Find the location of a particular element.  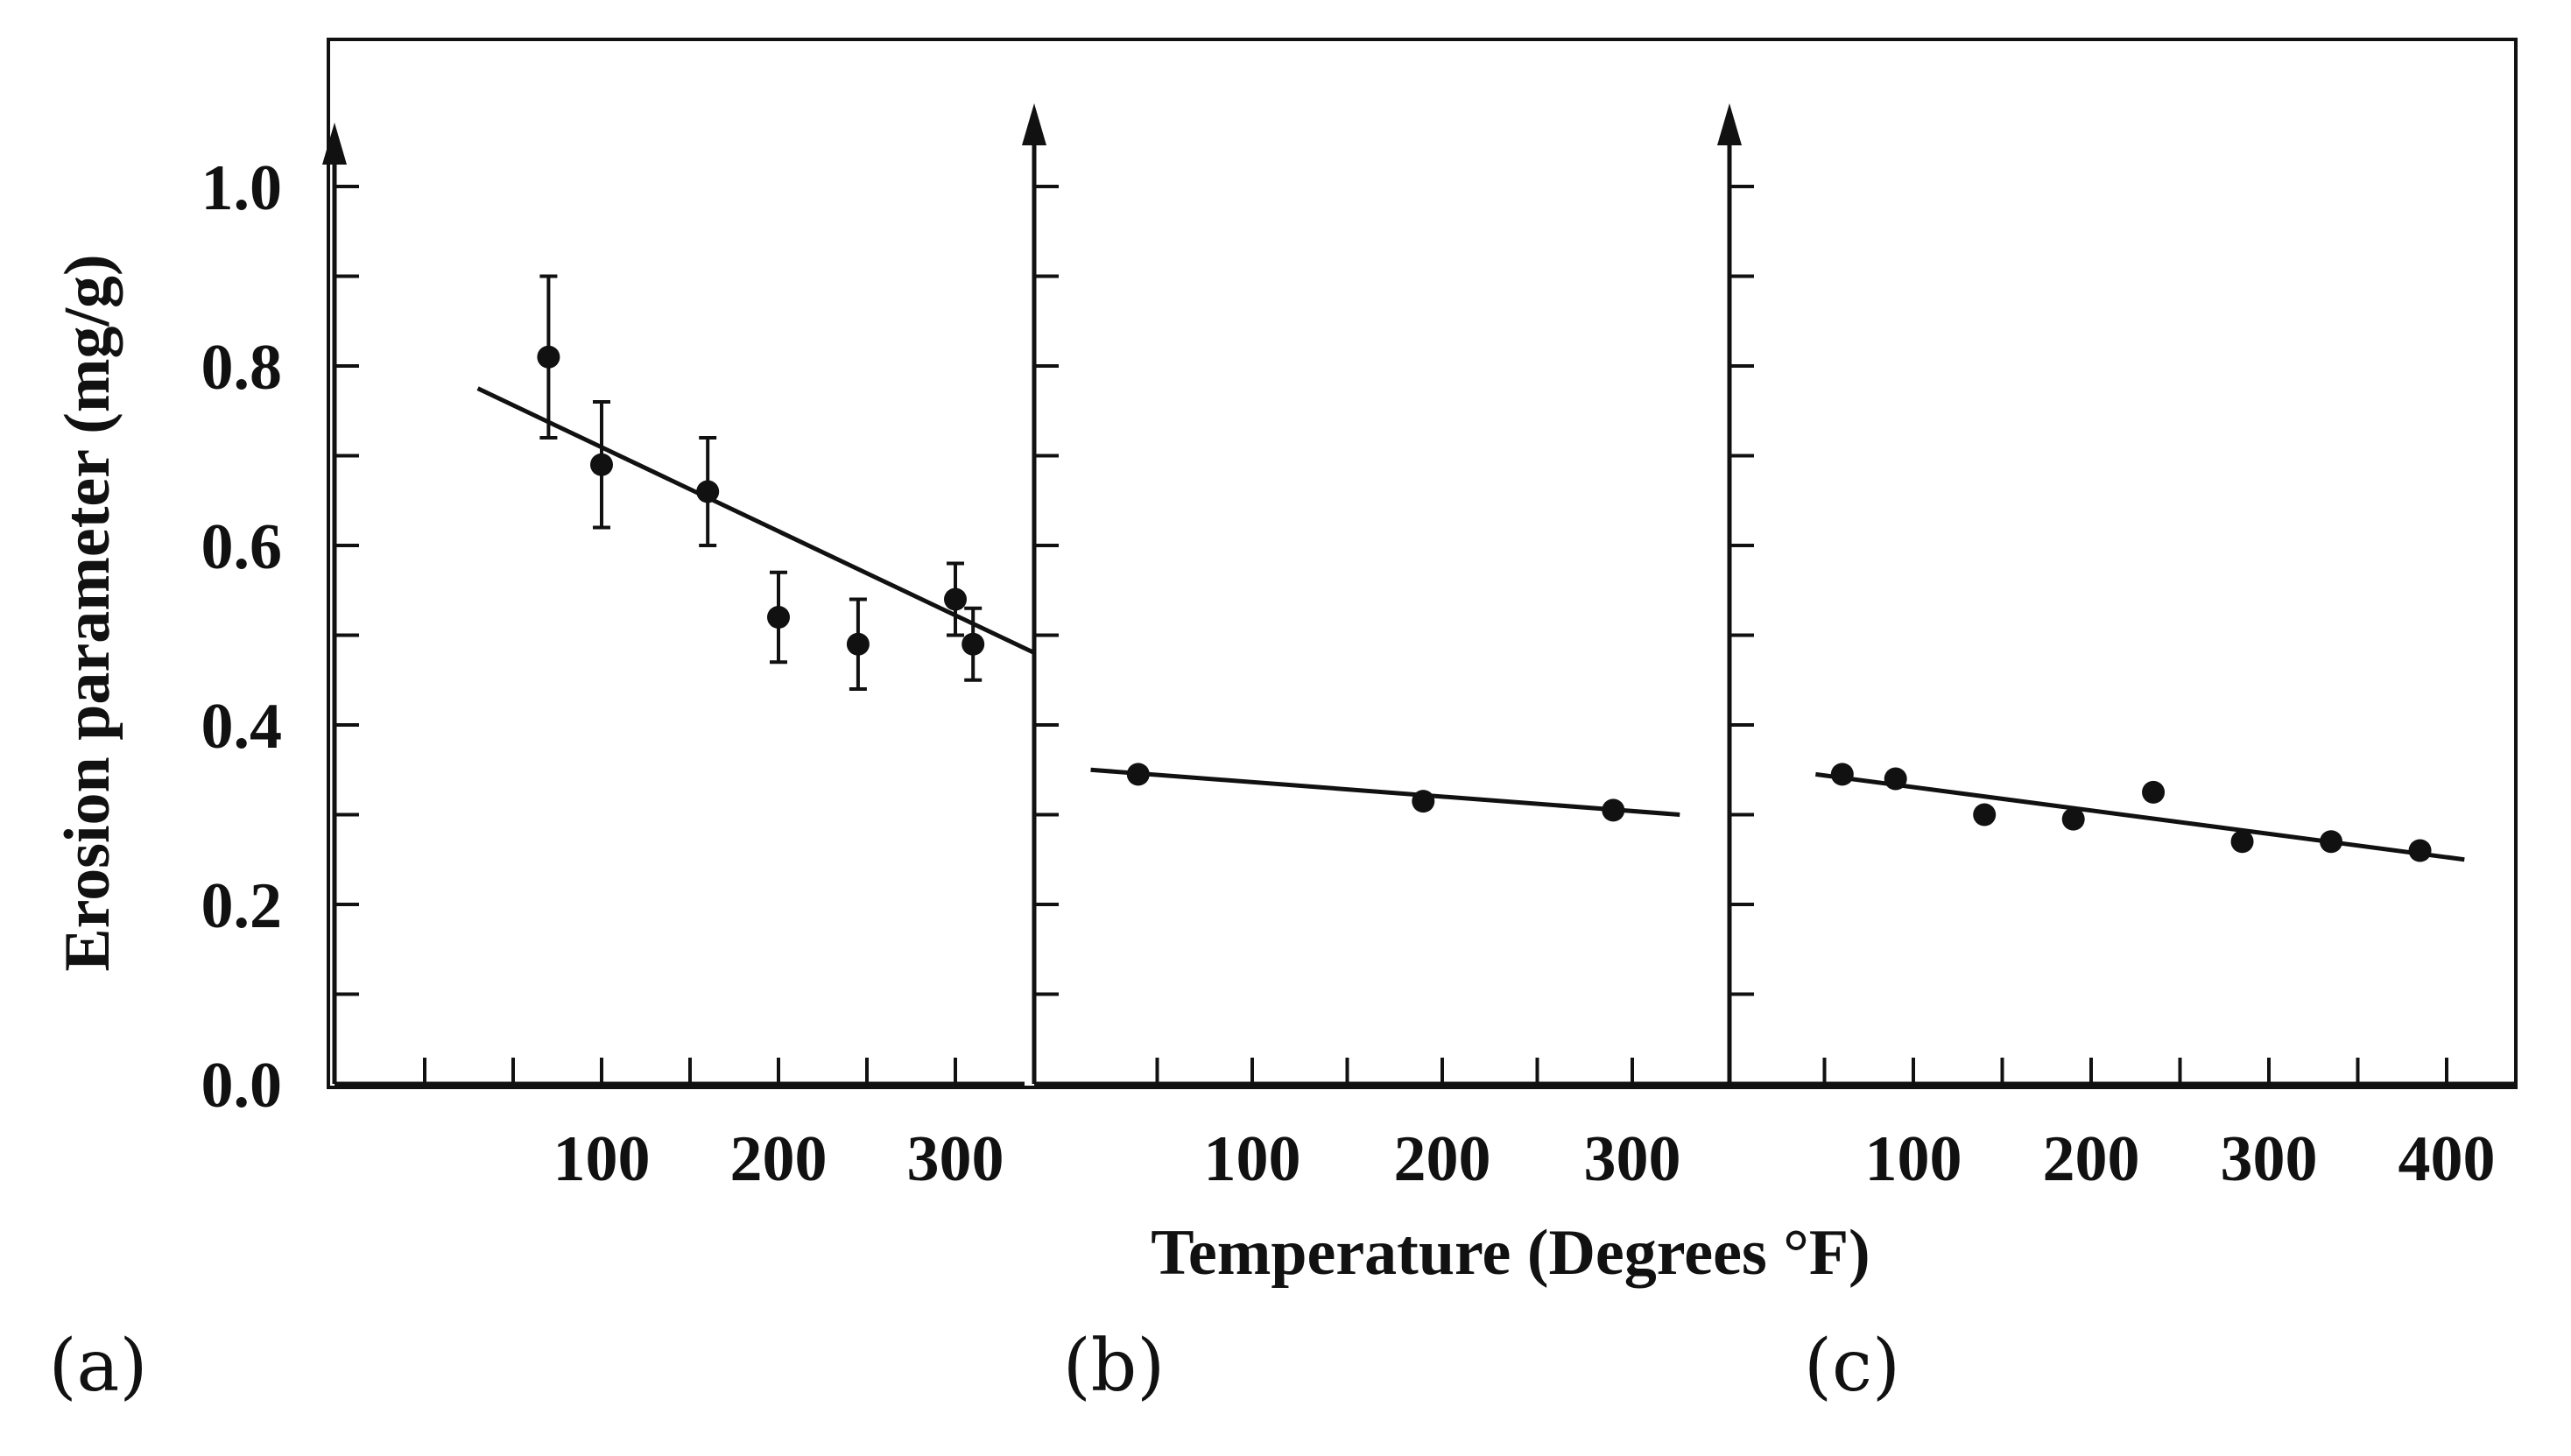

x-tick-labels-c: 100 200 300 400 is located at coordinates (2180, 1159).